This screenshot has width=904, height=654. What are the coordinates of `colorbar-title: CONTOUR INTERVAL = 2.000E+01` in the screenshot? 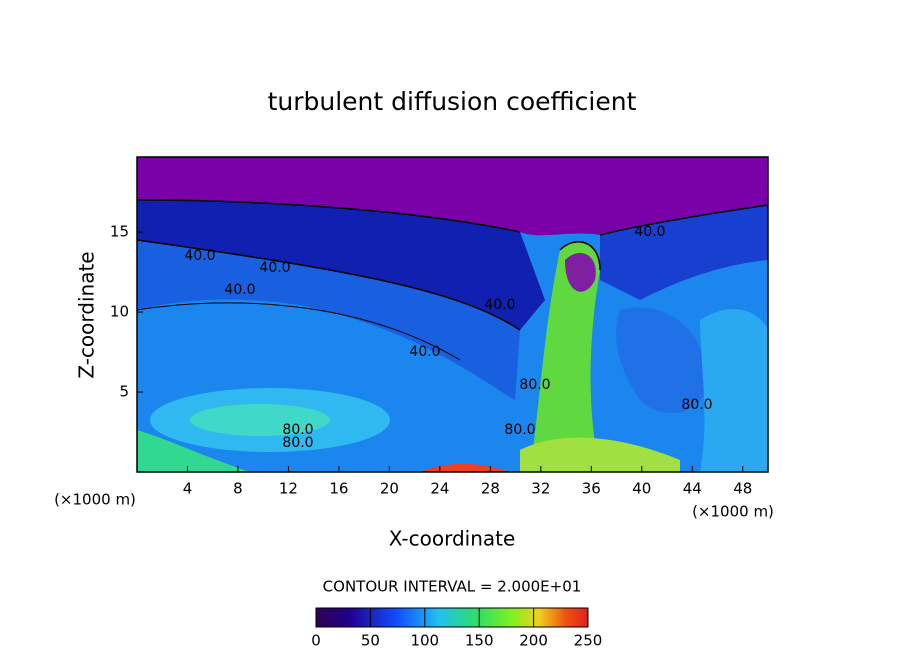 It's located at (452, 587).